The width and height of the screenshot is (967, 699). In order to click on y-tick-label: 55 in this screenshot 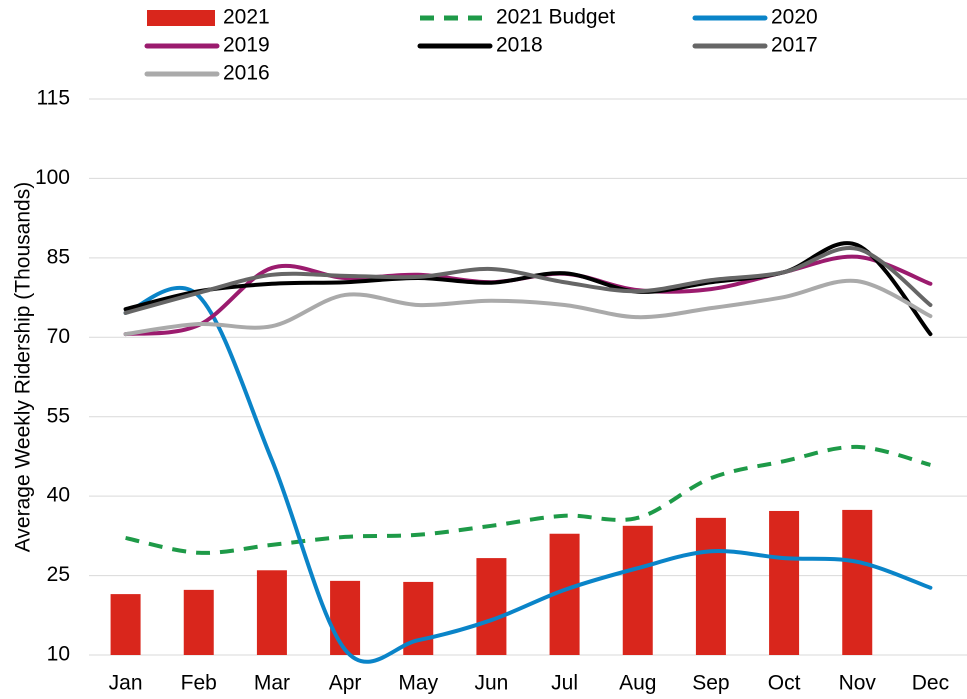, I will do `click(58, 415)`.